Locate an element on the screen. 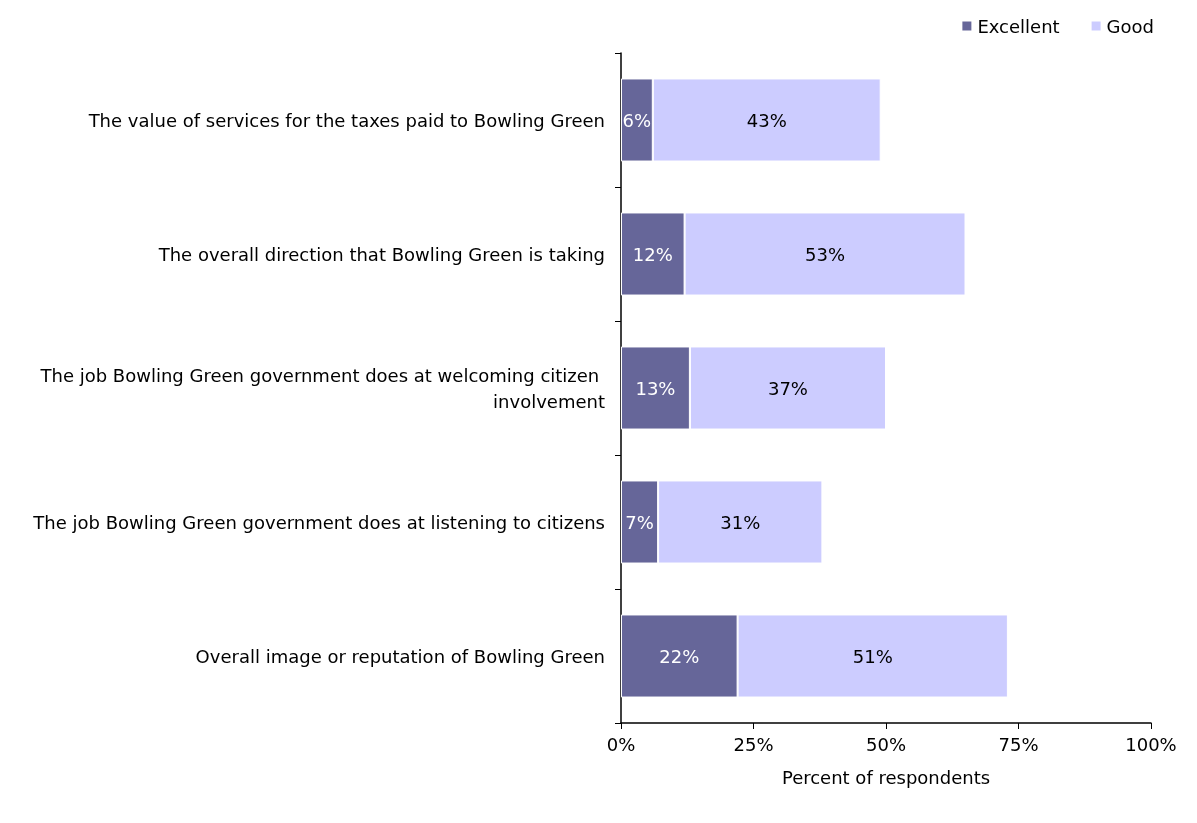 This screenshot has width=1197, height=823. y-tick-label: The job Bowling Green government does at listening to citizens is located at coordinates (318, 522).